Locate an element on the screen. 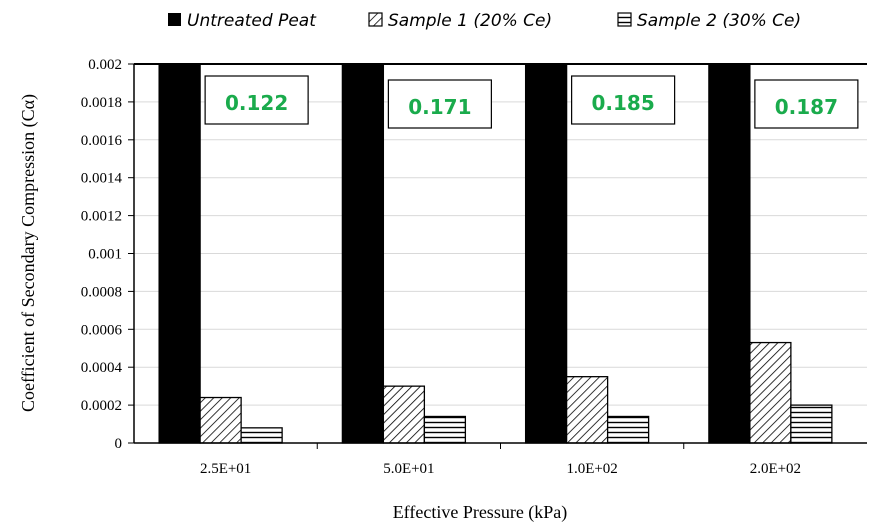 This screenshot has height=528, width=878. x-tick-labels: 2.5E+01 5.0E+01 1.0E+02 2.0E+02 is located at coordinates (500, 469).